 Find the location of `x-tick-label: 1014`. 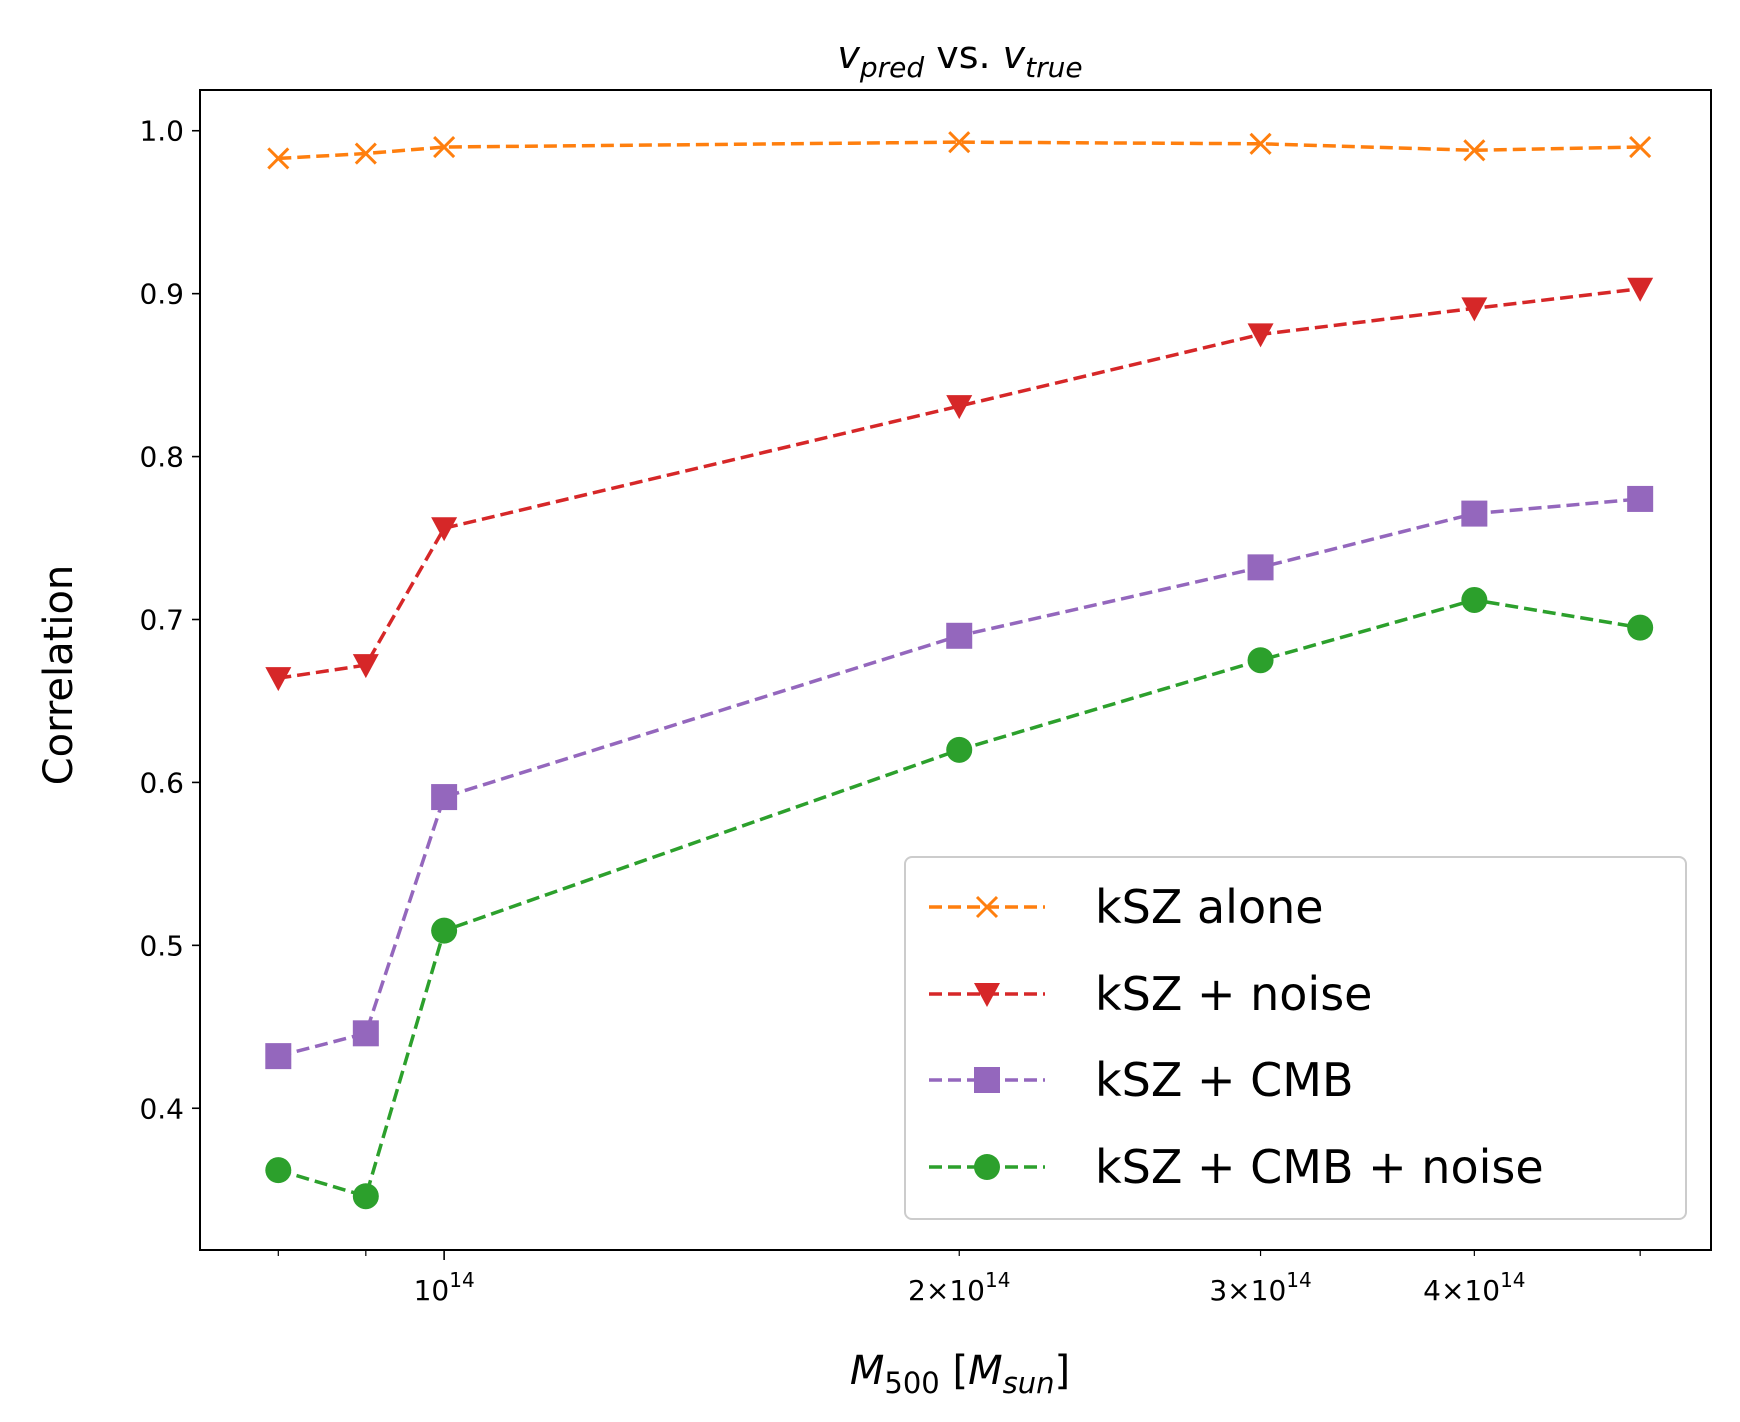

x-tick-label: 1014 is located at coordinates (444, 1287).